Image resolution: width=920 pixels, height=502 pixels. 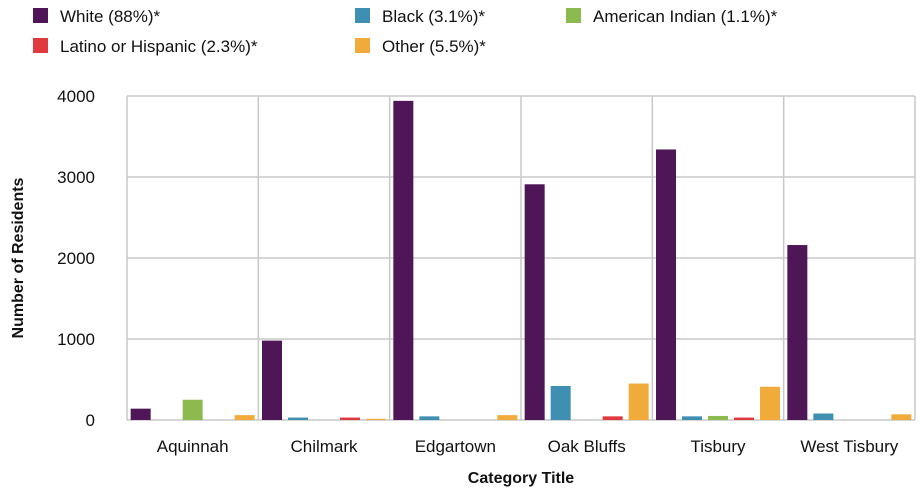 What do you see at coordinates (433, 16) in the screenshot?
I see `legend-label: Black (3.1%)*` at bounding box center [433, 16].